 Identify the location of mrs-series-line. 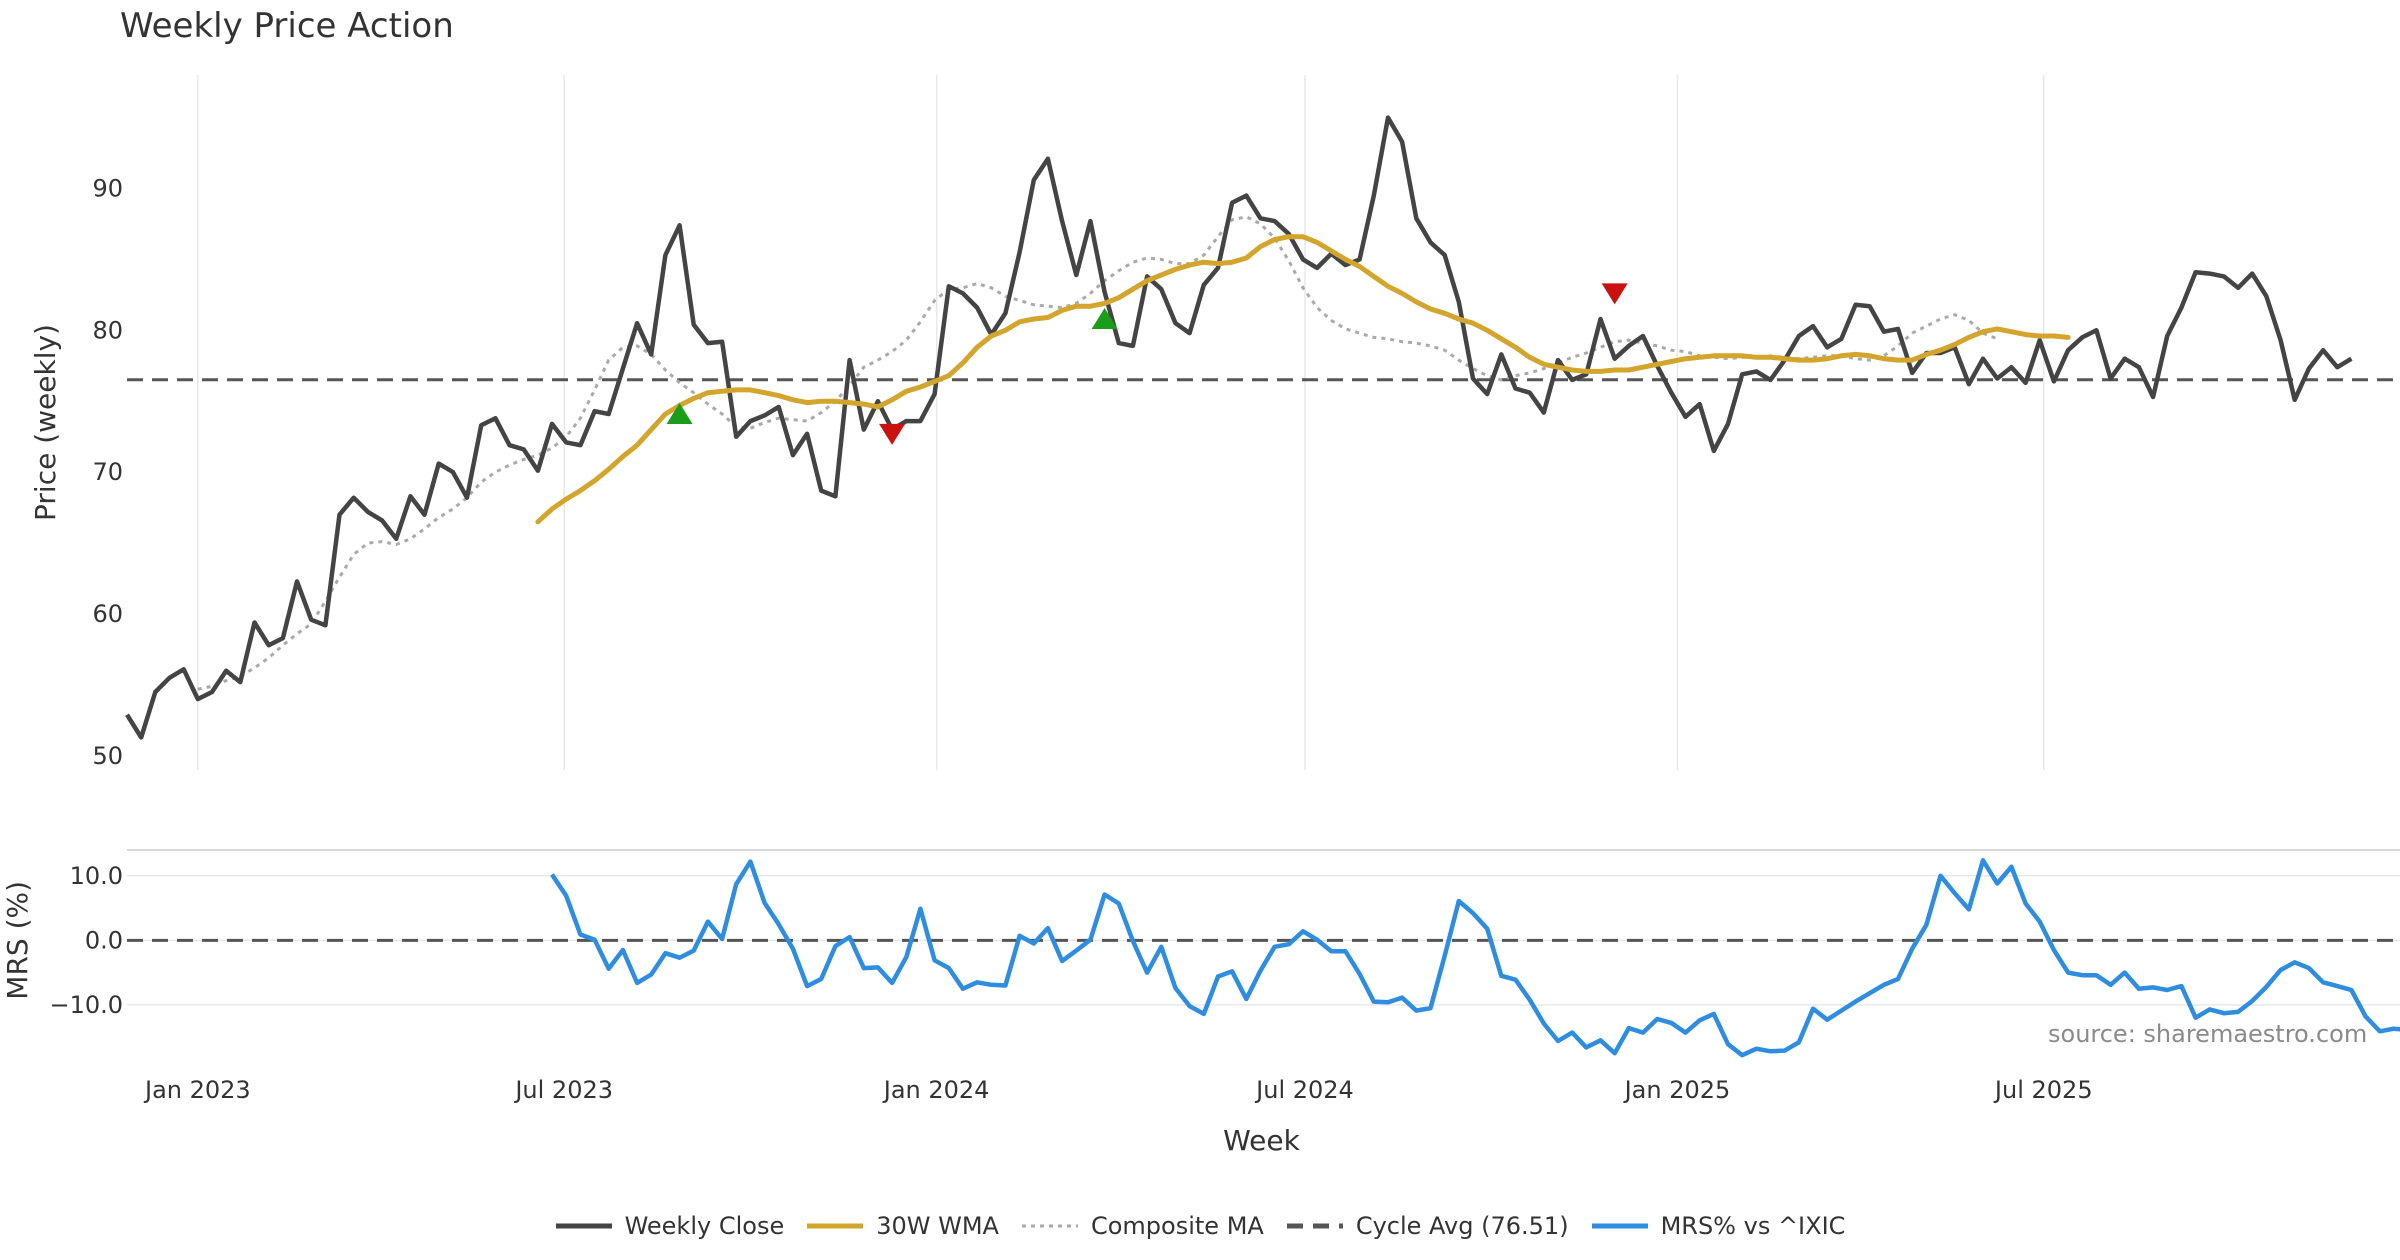
(1475, 958).